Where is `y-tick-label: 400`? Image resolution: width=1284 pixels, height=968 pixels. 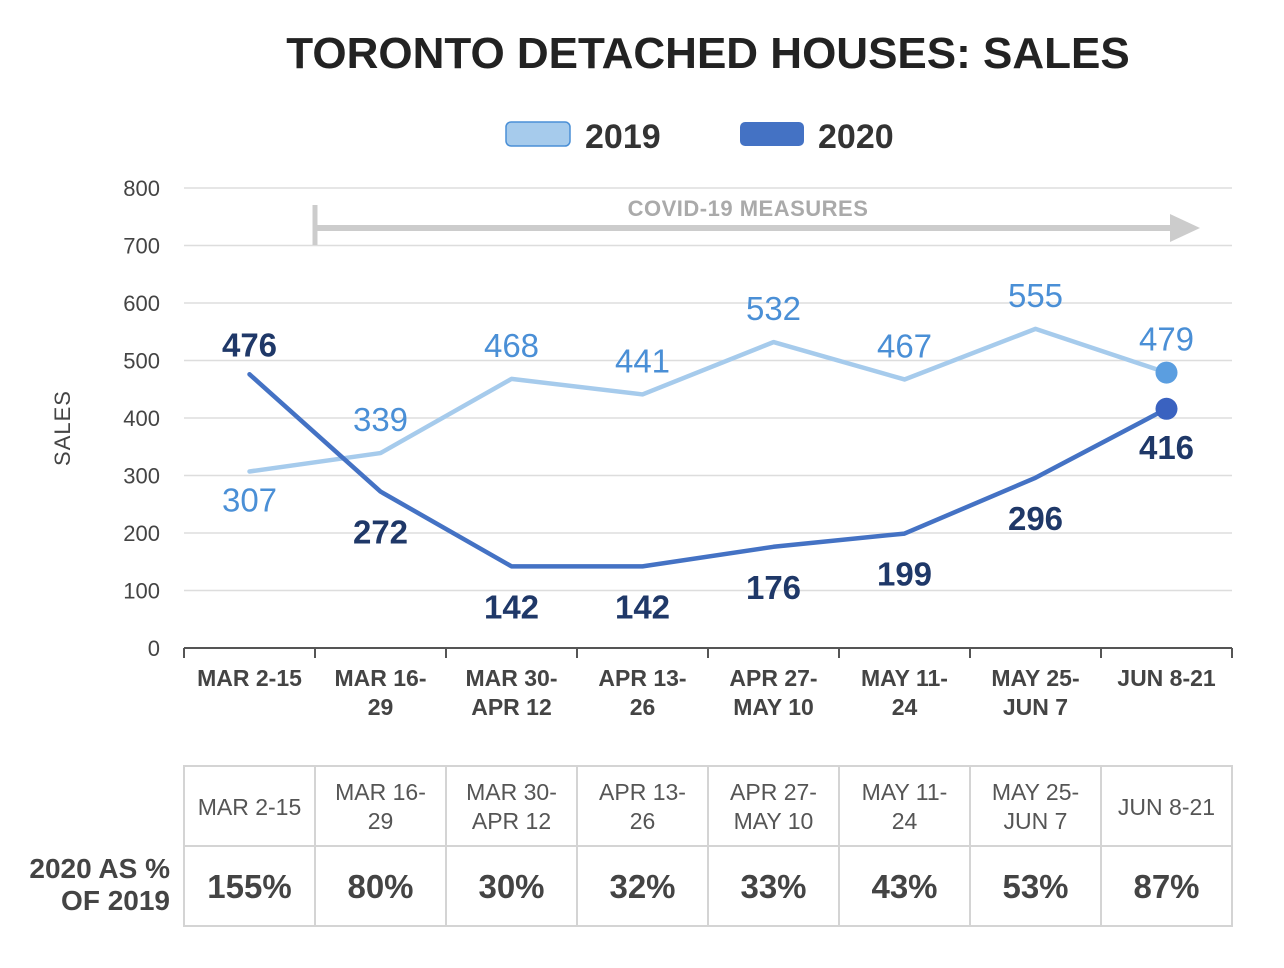 y-tick-label: 400 is located at coordinates (141, 418).